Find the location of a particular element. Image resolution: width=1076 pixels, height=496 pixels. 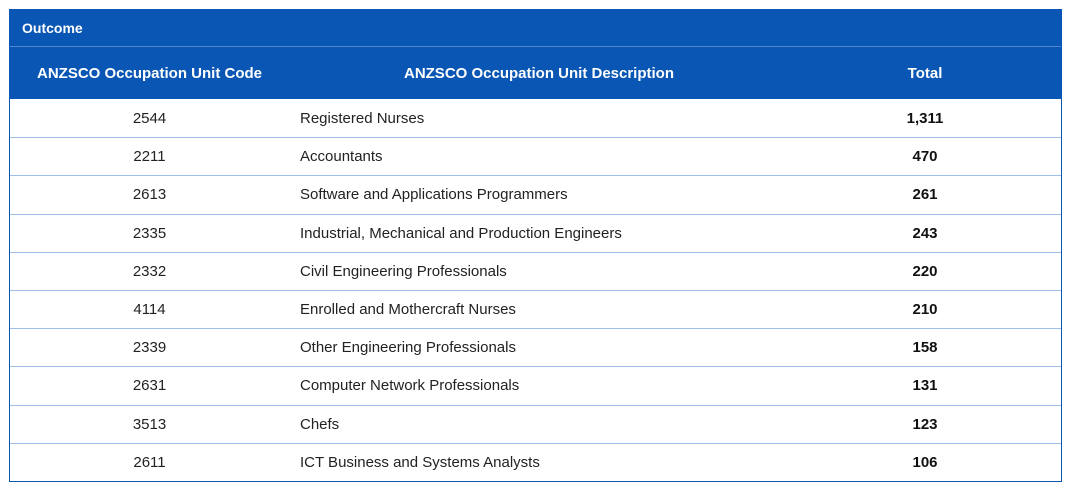

header-code: ANZSCO Occupation Unit Code is located at coordinates (149, 73).